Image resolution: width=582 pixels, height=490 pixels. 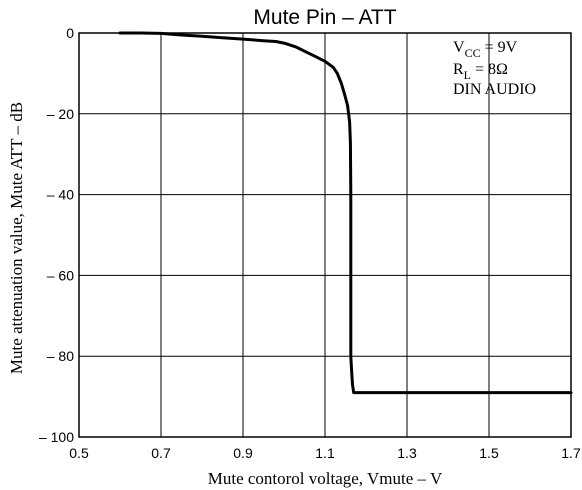 What do you see at coordinates (56, 235) in the screenshot?
I see `y-tick-labels: 0 – 20 – 40 – 60 – 80 – 100` at bounding box center [56, 235].